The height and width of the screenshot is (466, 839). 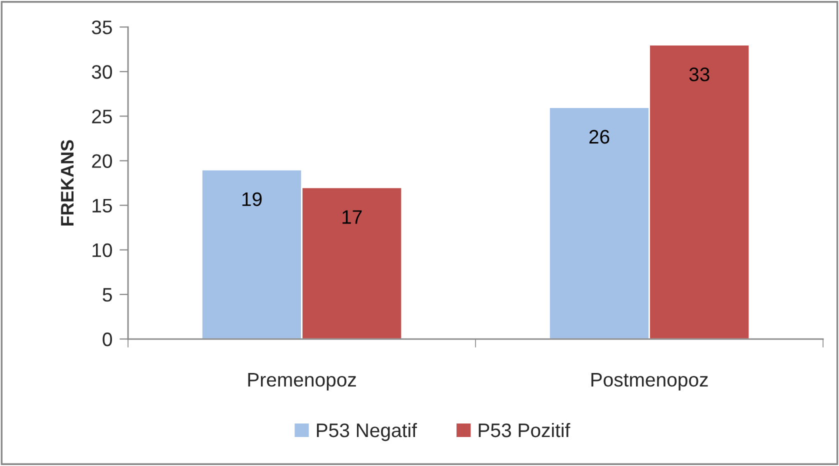 What do you see at coordinates (252, 199) in the screenshot?
I see `data-label: 19` at bounding box center [252, 199].